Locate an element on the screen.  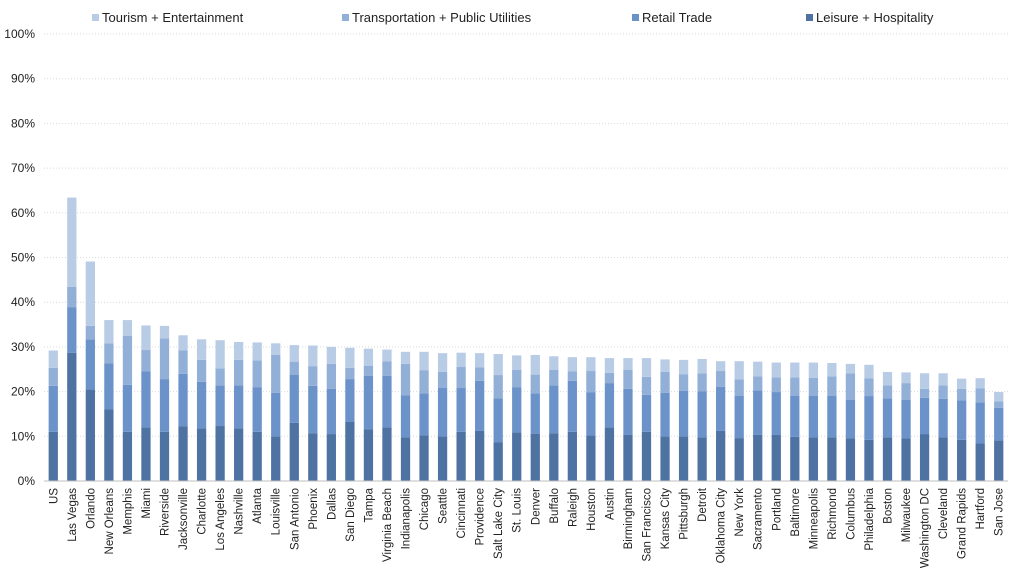
x-tick-label: Kansas City is located at coordinates (666, 519).